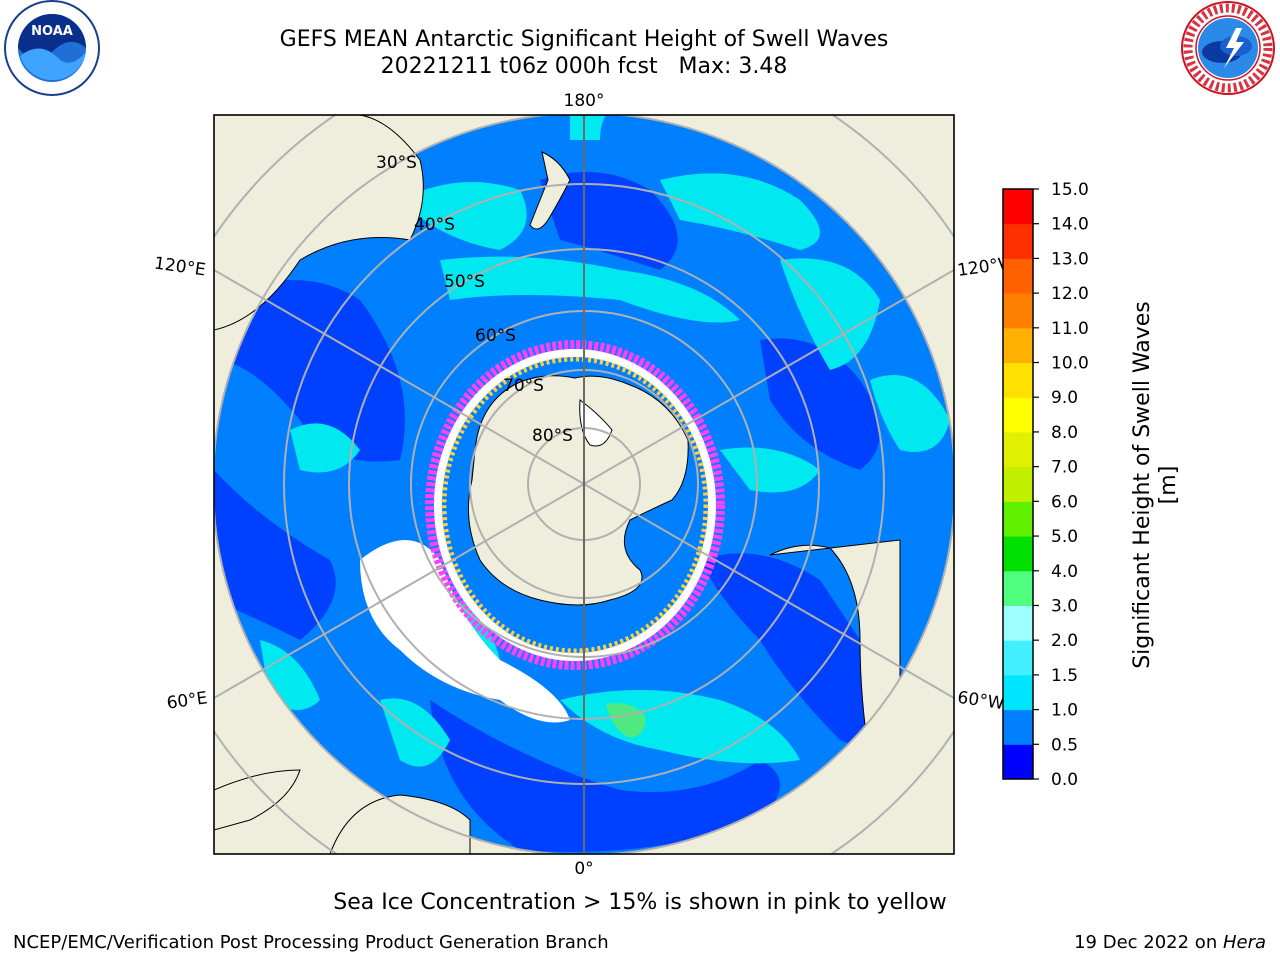  What do you see at coordinates (1070, 294) in the screenshot?
I see `colorbar-tick-label: 12.0` at bounding box center [1070, 294].